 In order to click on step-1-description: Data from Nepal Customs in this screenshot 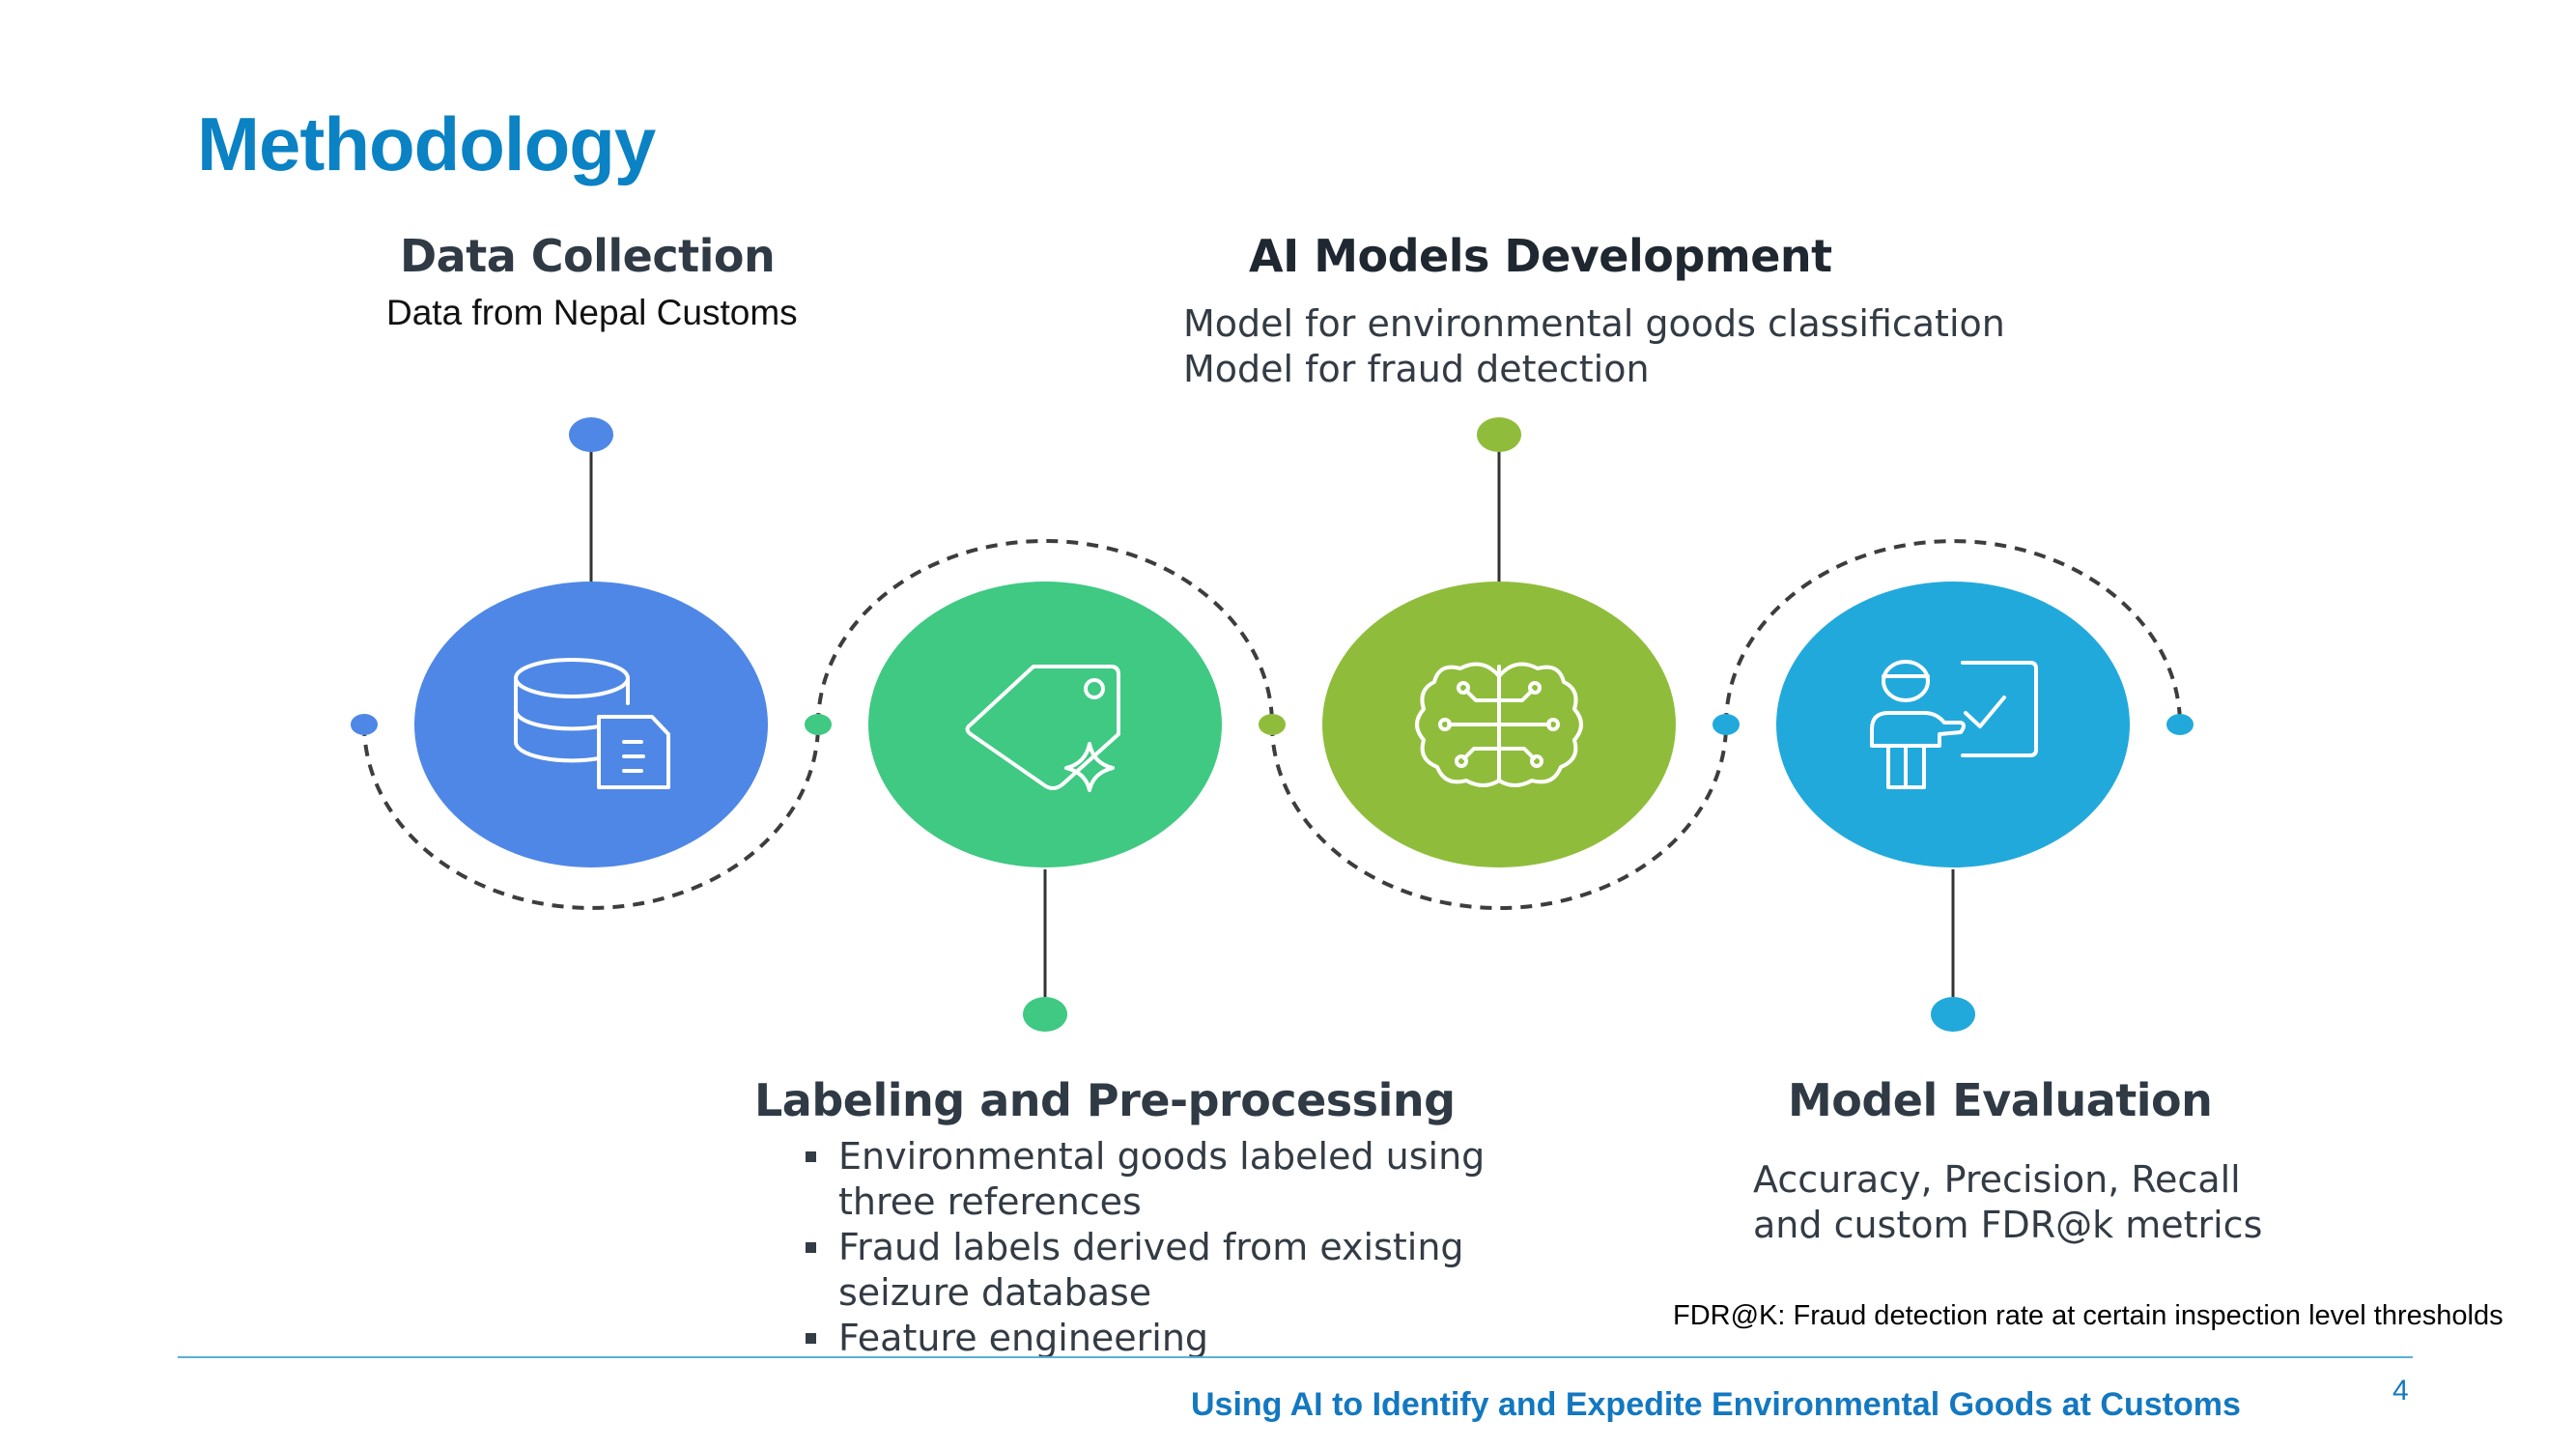, I will do `click(592, 312)`.